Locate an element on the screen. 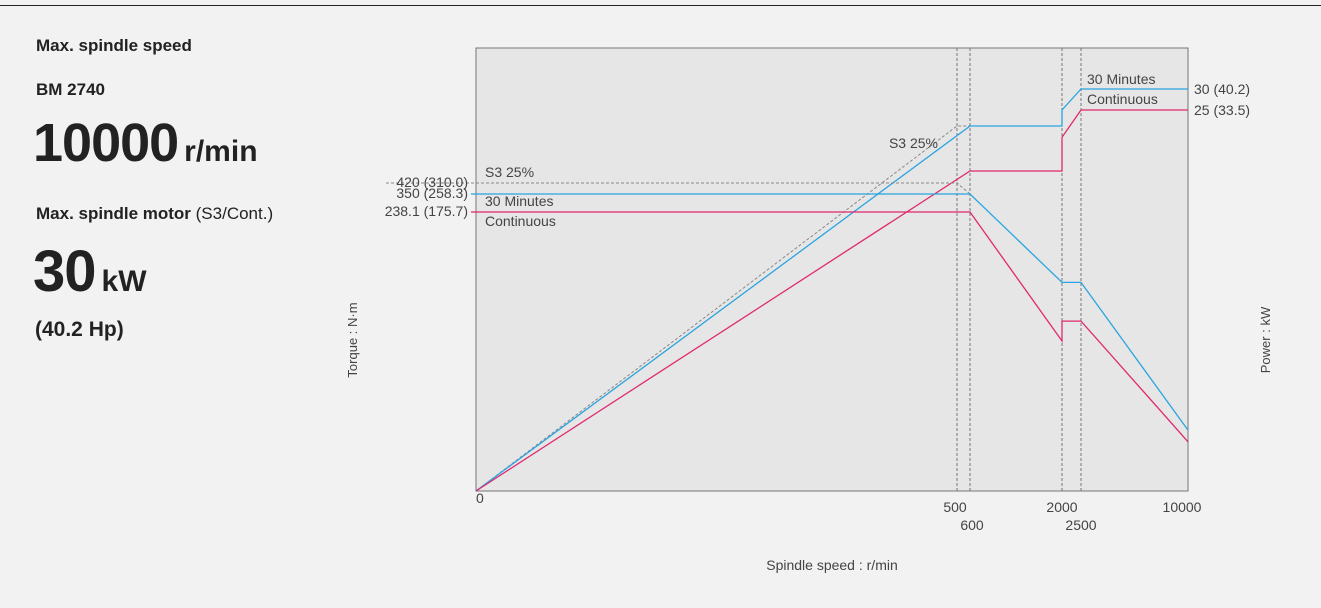  motor-spec: 30 kW is located at coordinates (90, 271).